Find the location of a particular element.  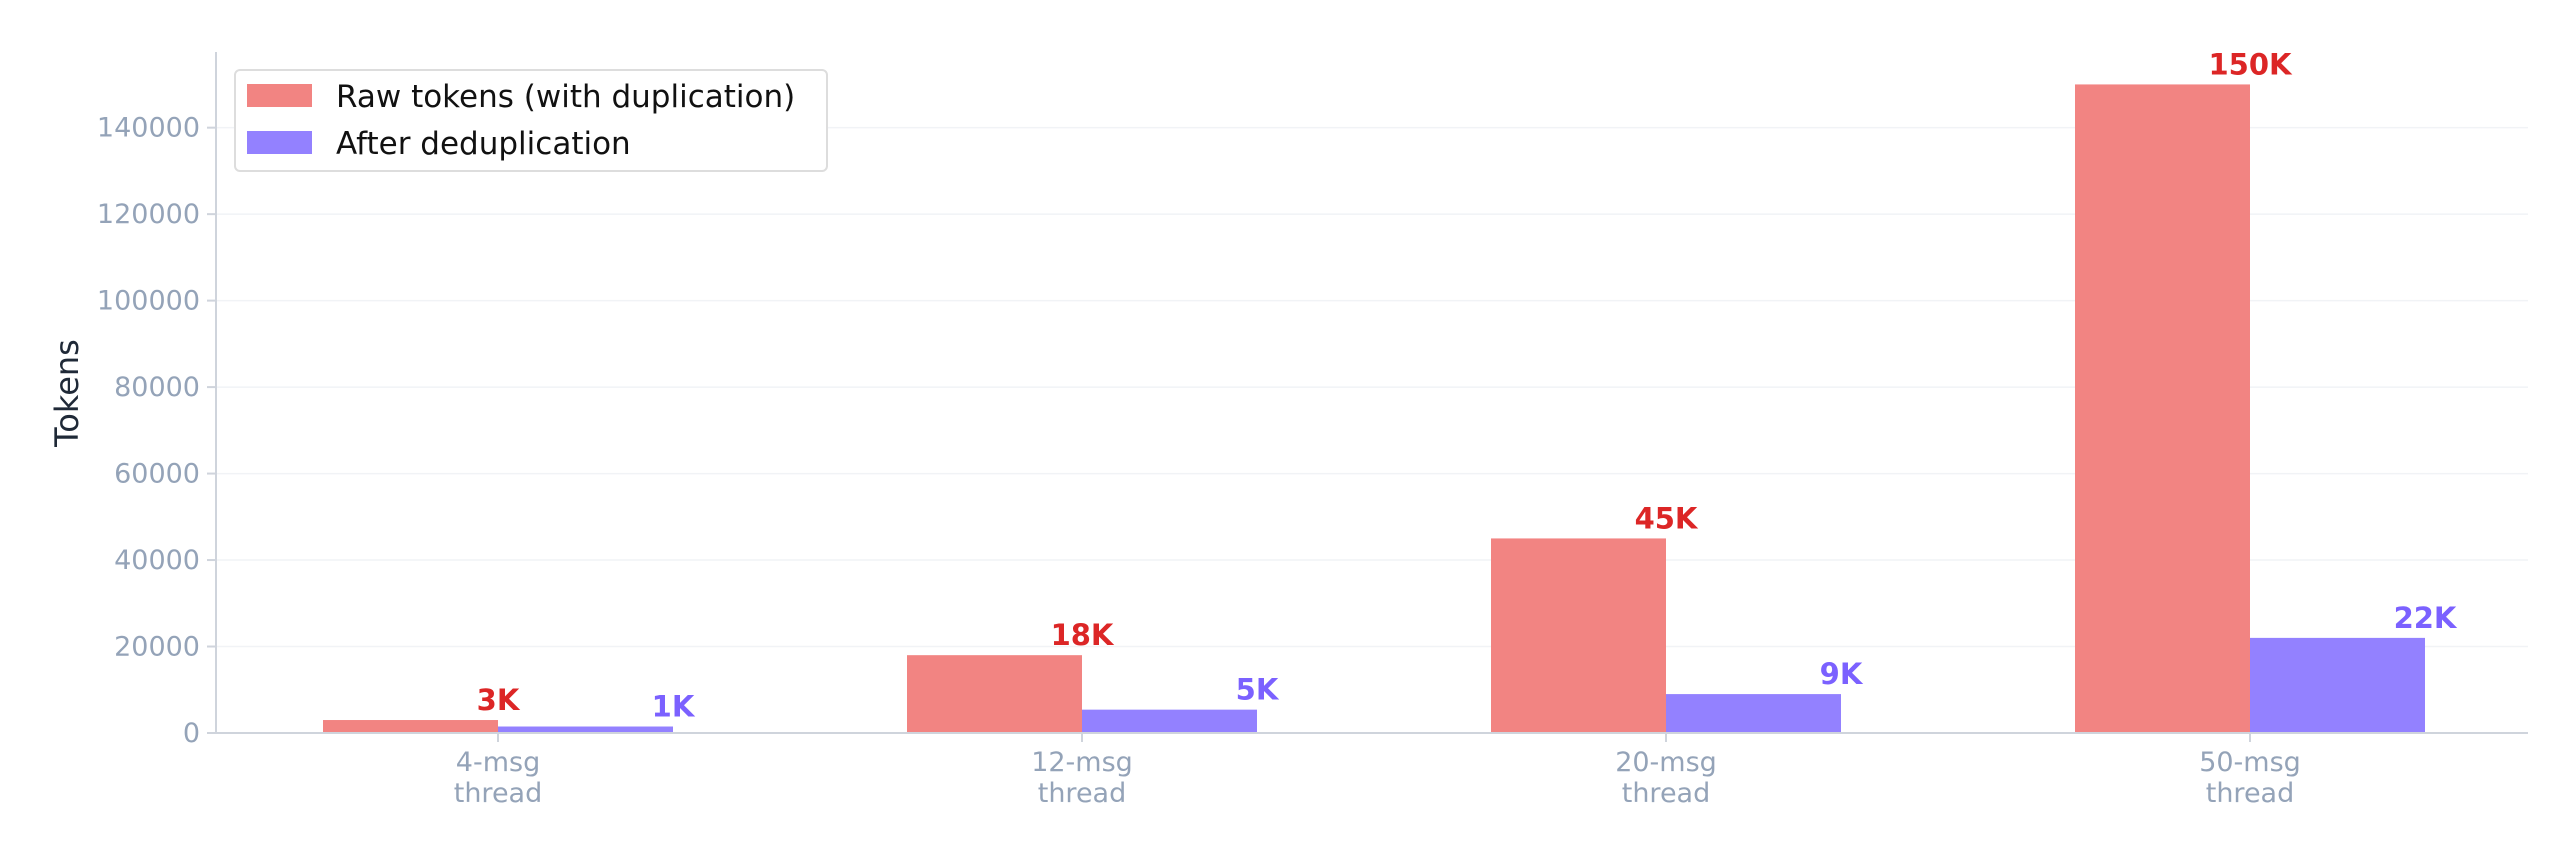

legend-box is located at coordinates (531, 120).